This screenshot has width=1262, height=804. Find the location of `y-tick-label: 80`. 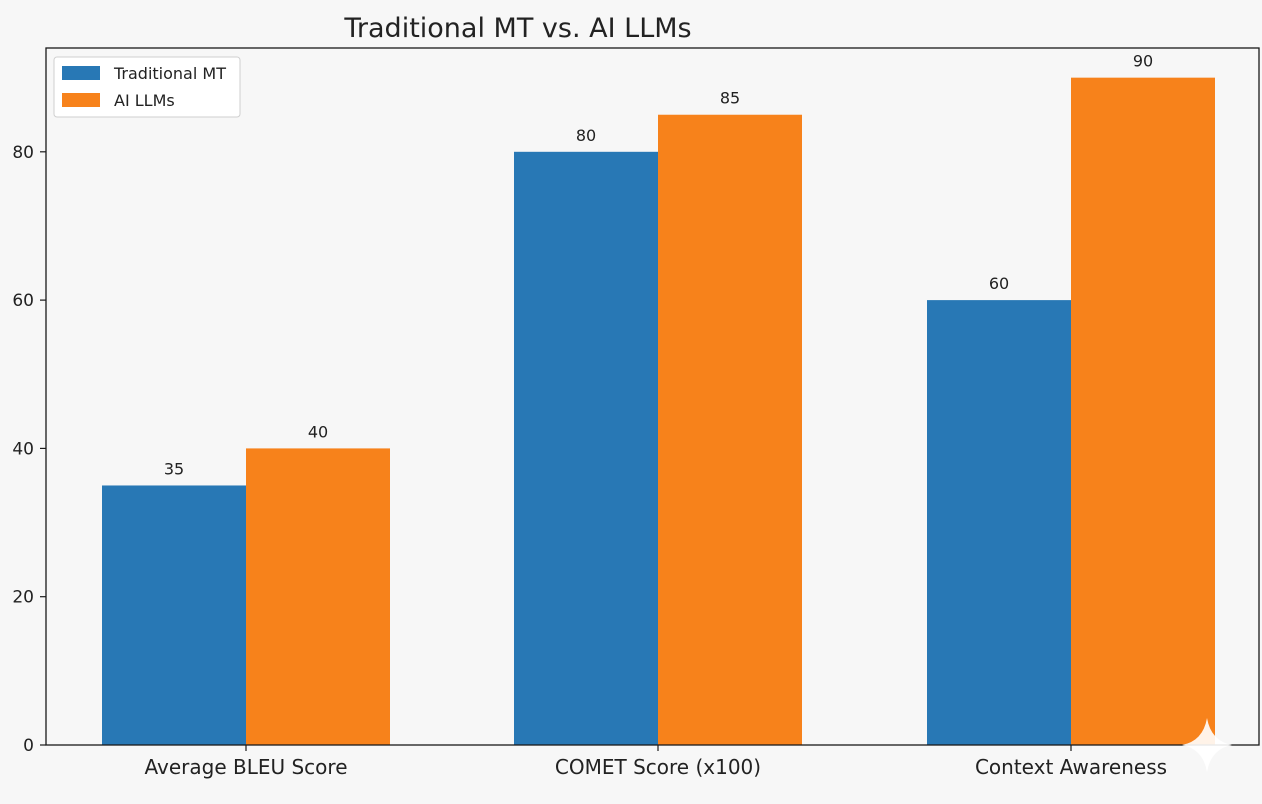

y-tick-label: 80 is located at coordinates (23, 153).